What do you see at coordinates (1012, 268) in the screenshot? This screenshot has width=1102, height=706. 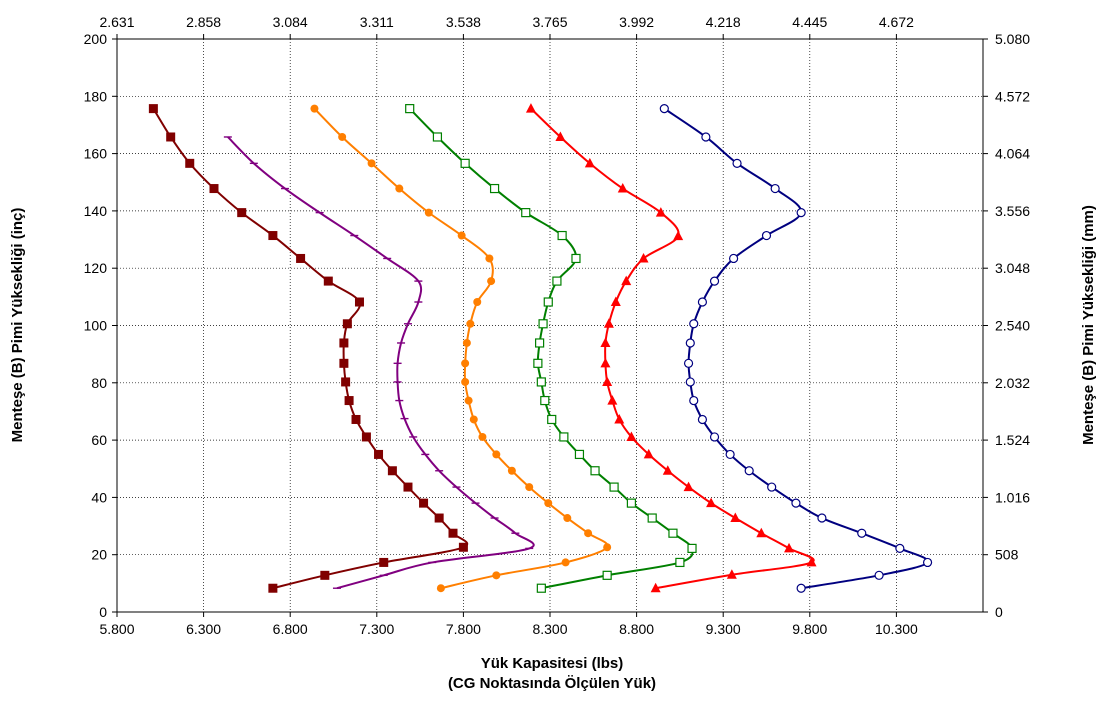 I see `y2-tick-label: 3.048` at bounding box center [1012, 268].